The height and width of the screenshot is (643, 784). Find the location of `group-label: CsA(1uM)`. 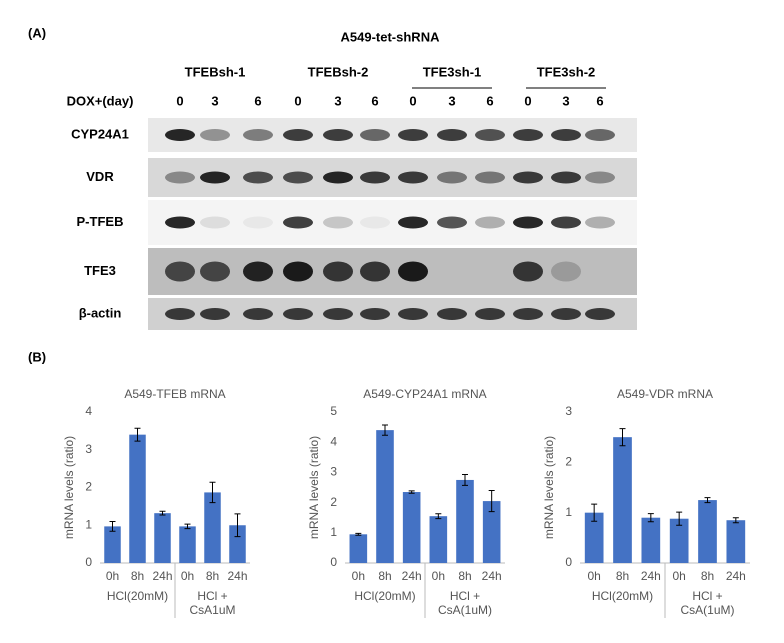

group-label: CsA(1uM) is located at coordinates (707, 610).